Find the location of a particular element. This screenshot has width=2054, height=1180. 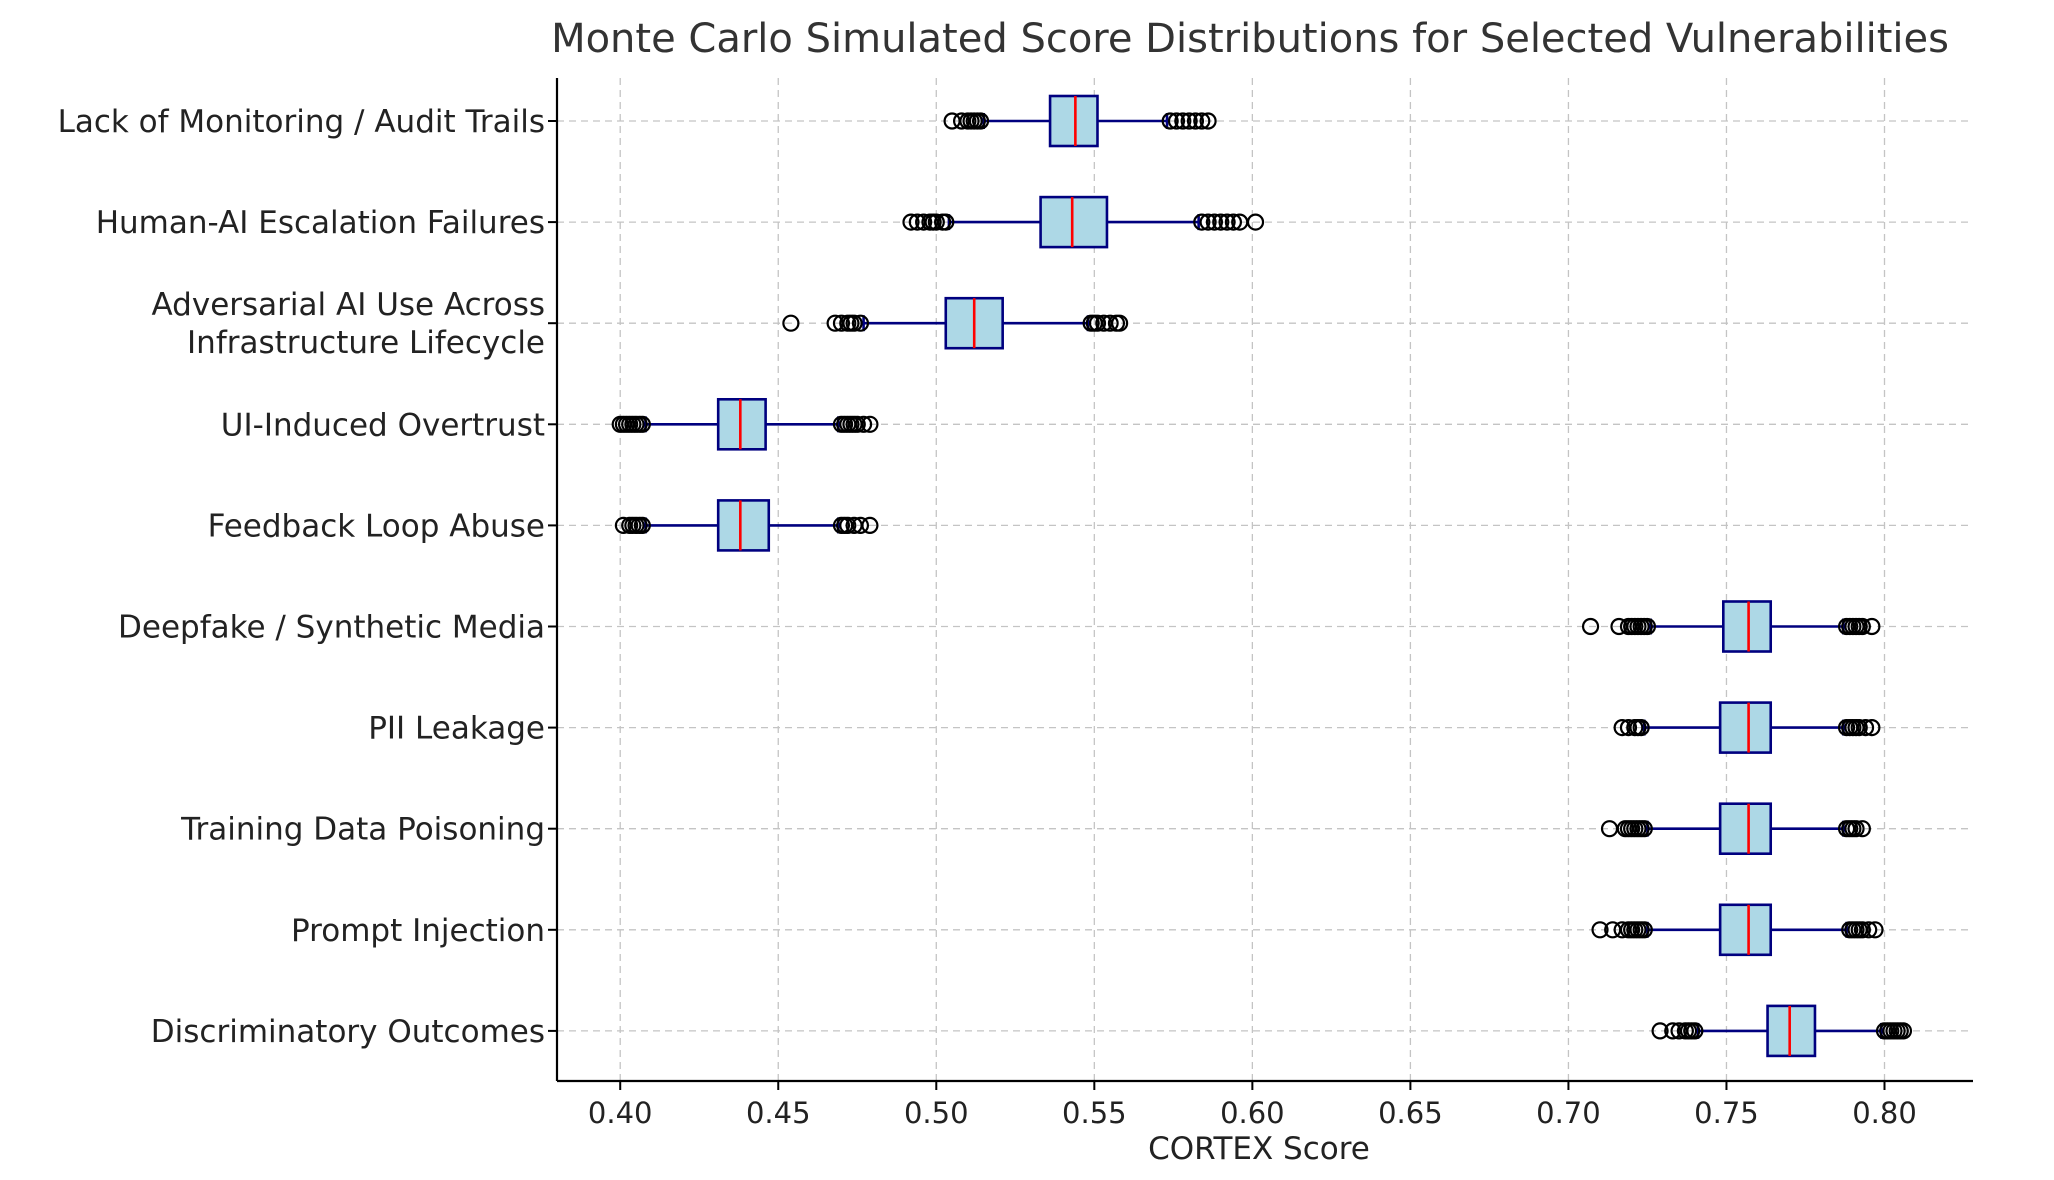

y-tick-label-line: UI-Induced Overtrust is located at coordinates (383, 425).